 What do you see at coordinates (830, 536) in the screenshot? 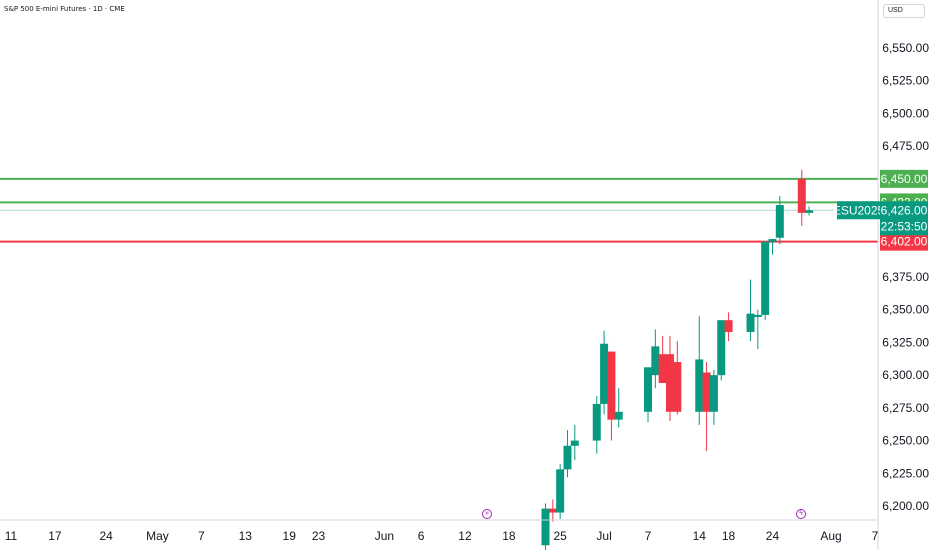
I see `time-tick-label: Aug` at bounding box center [830, 536].